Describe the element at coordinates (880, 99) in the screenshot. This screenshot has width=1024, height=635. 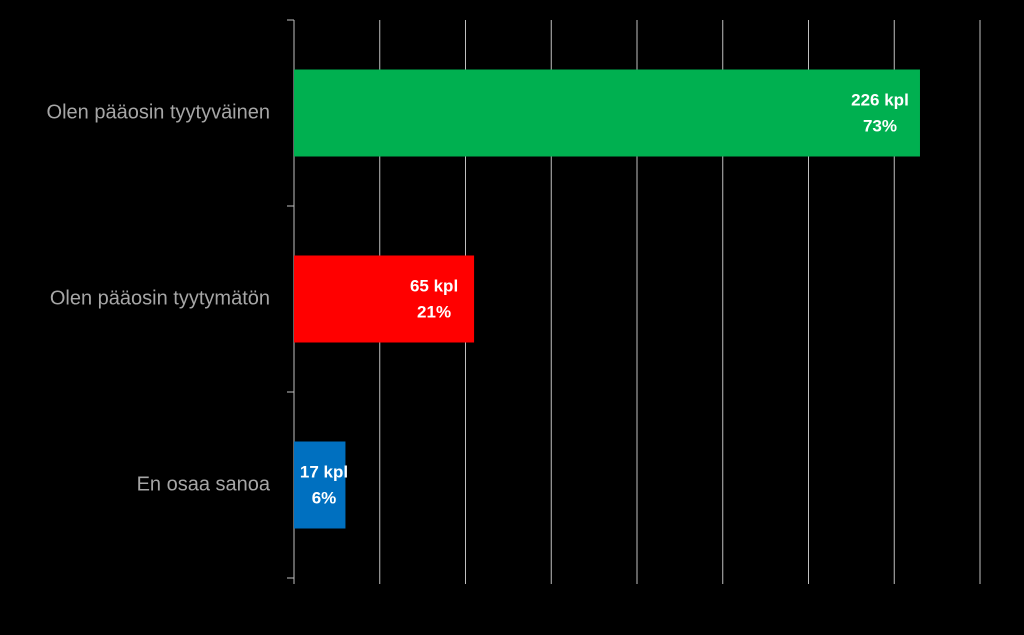
I see `count-label: 226 kpl` at that location.